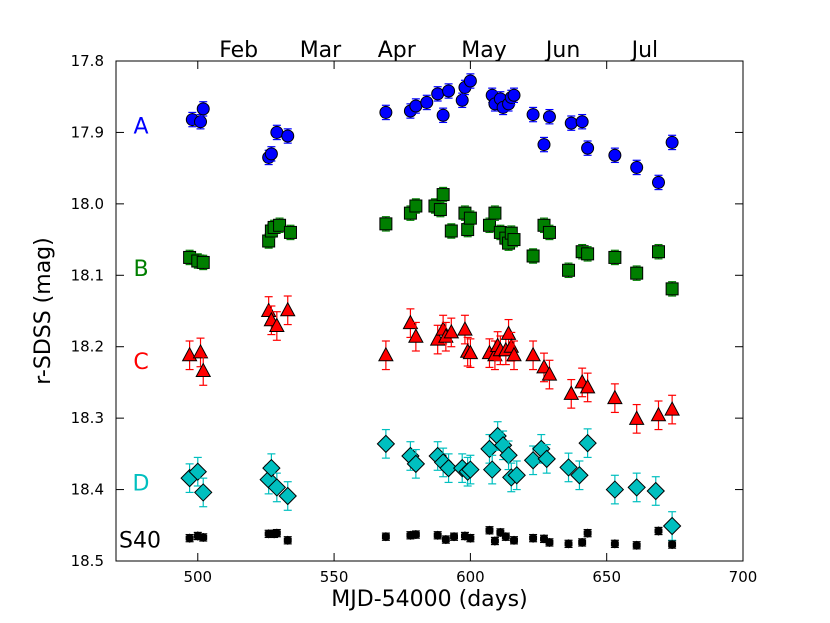  I want to click on x-tick-label: 600, so click(470, 577).